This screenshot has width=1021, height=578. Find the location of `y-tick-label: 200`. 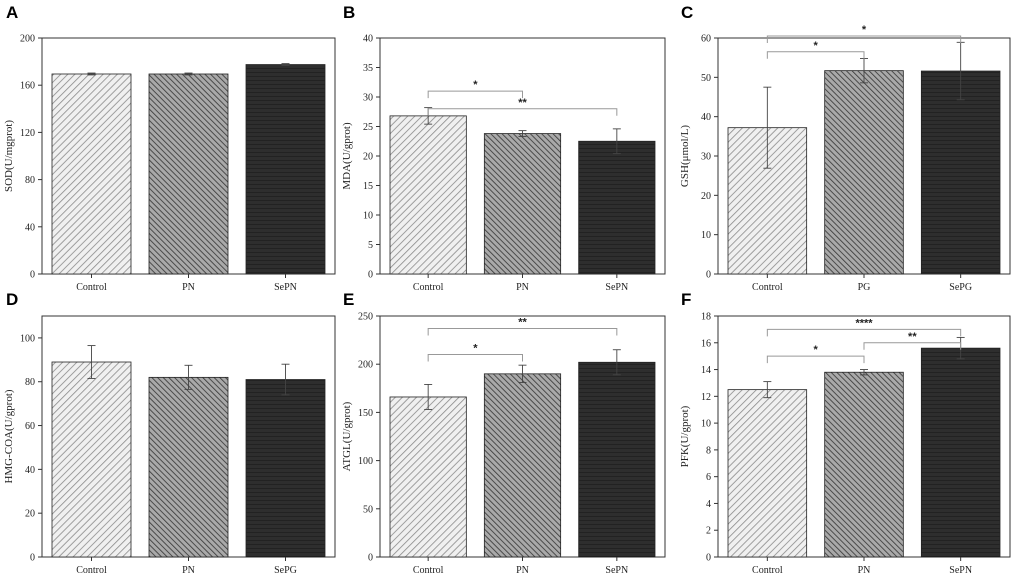

y-tick-label: 200 is located at coordinates (365, 365).